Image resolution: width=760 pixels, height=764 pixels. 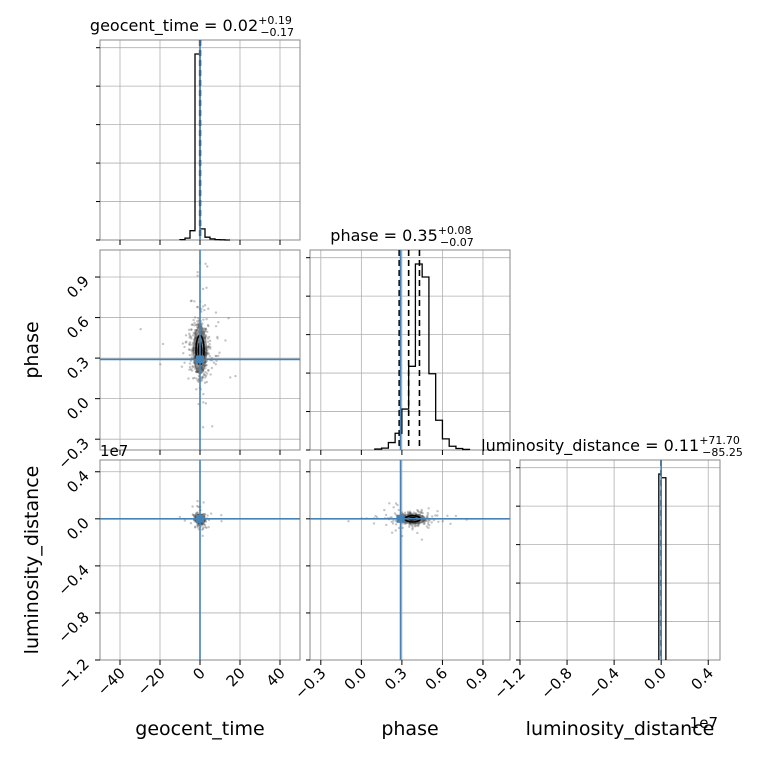 What do you see at coordinates (78, 328) in the screenshot?
I see `y-tick-label: 0.6` at bounding box center [78, 328].